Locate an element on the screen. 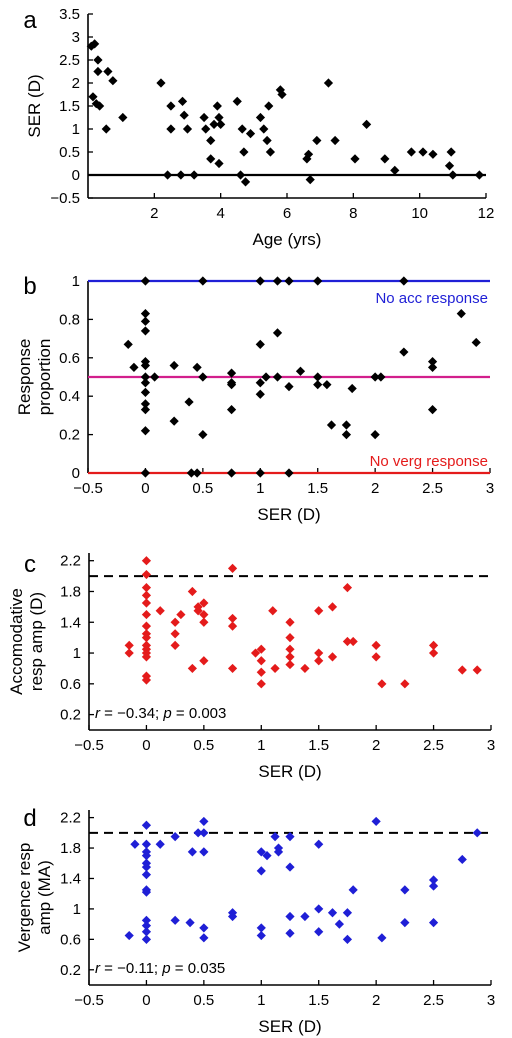 This screenshot has height=1038, width=512. y-tick-label: 1.8 is located at coordinates (70, 591).